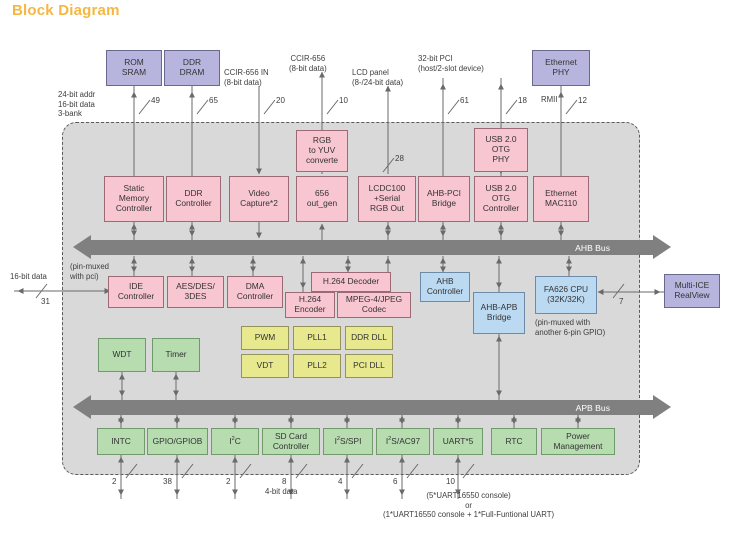  I want to click on apb-bus-label: APB Bus, so click(592, 407).